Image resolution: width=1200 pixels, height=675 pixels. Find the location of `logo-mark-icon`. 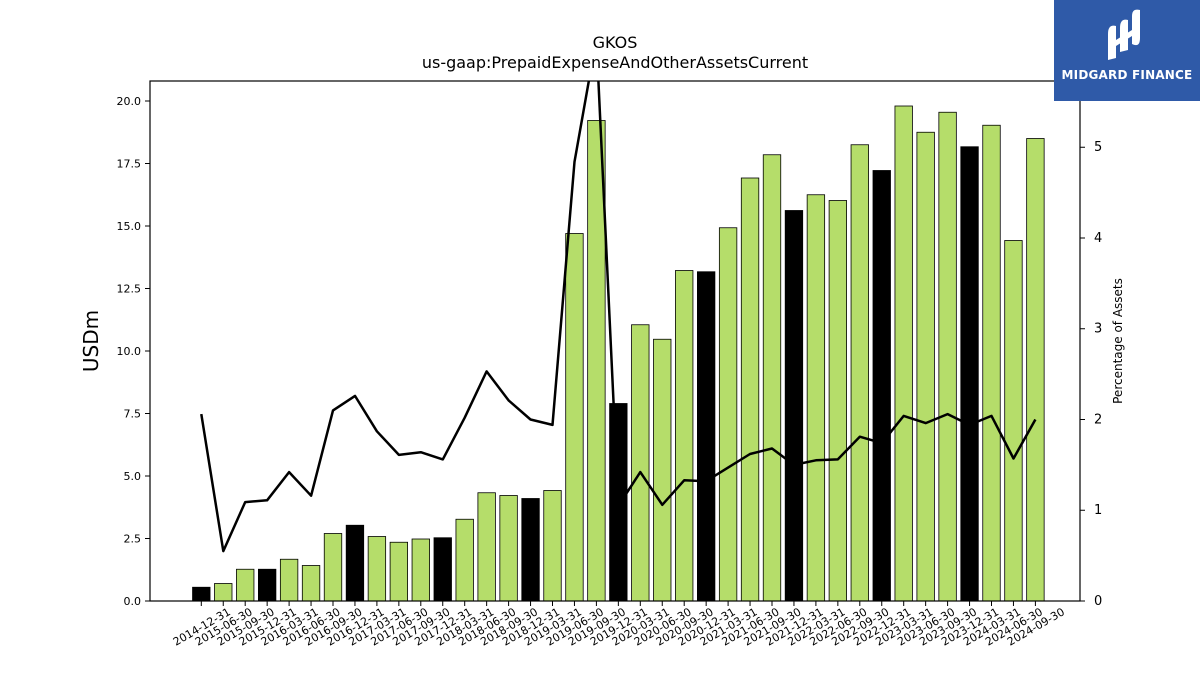

logo-mark-icon is located at coordinates (1124, 34).